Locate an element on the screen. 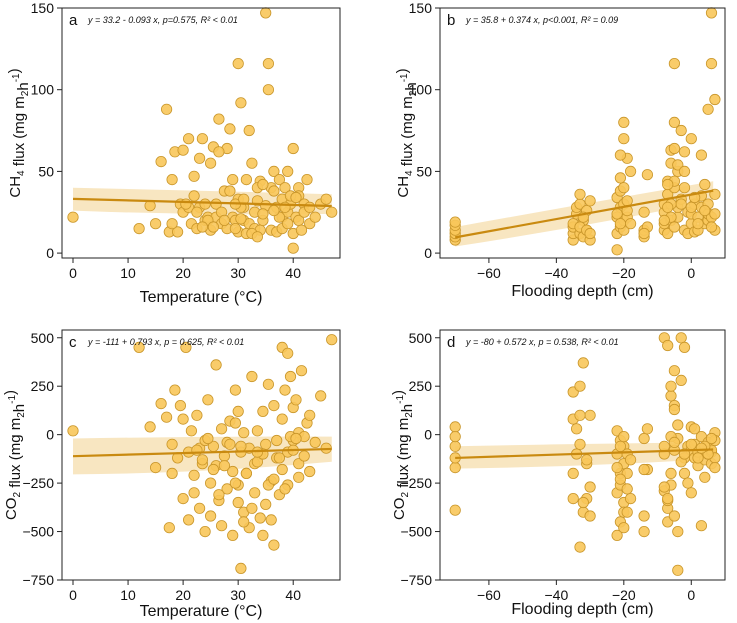 The width and height of the screenshot is (737, 623). y-axis-title-rest: flux (mg m is located at coordinates (407, 133).